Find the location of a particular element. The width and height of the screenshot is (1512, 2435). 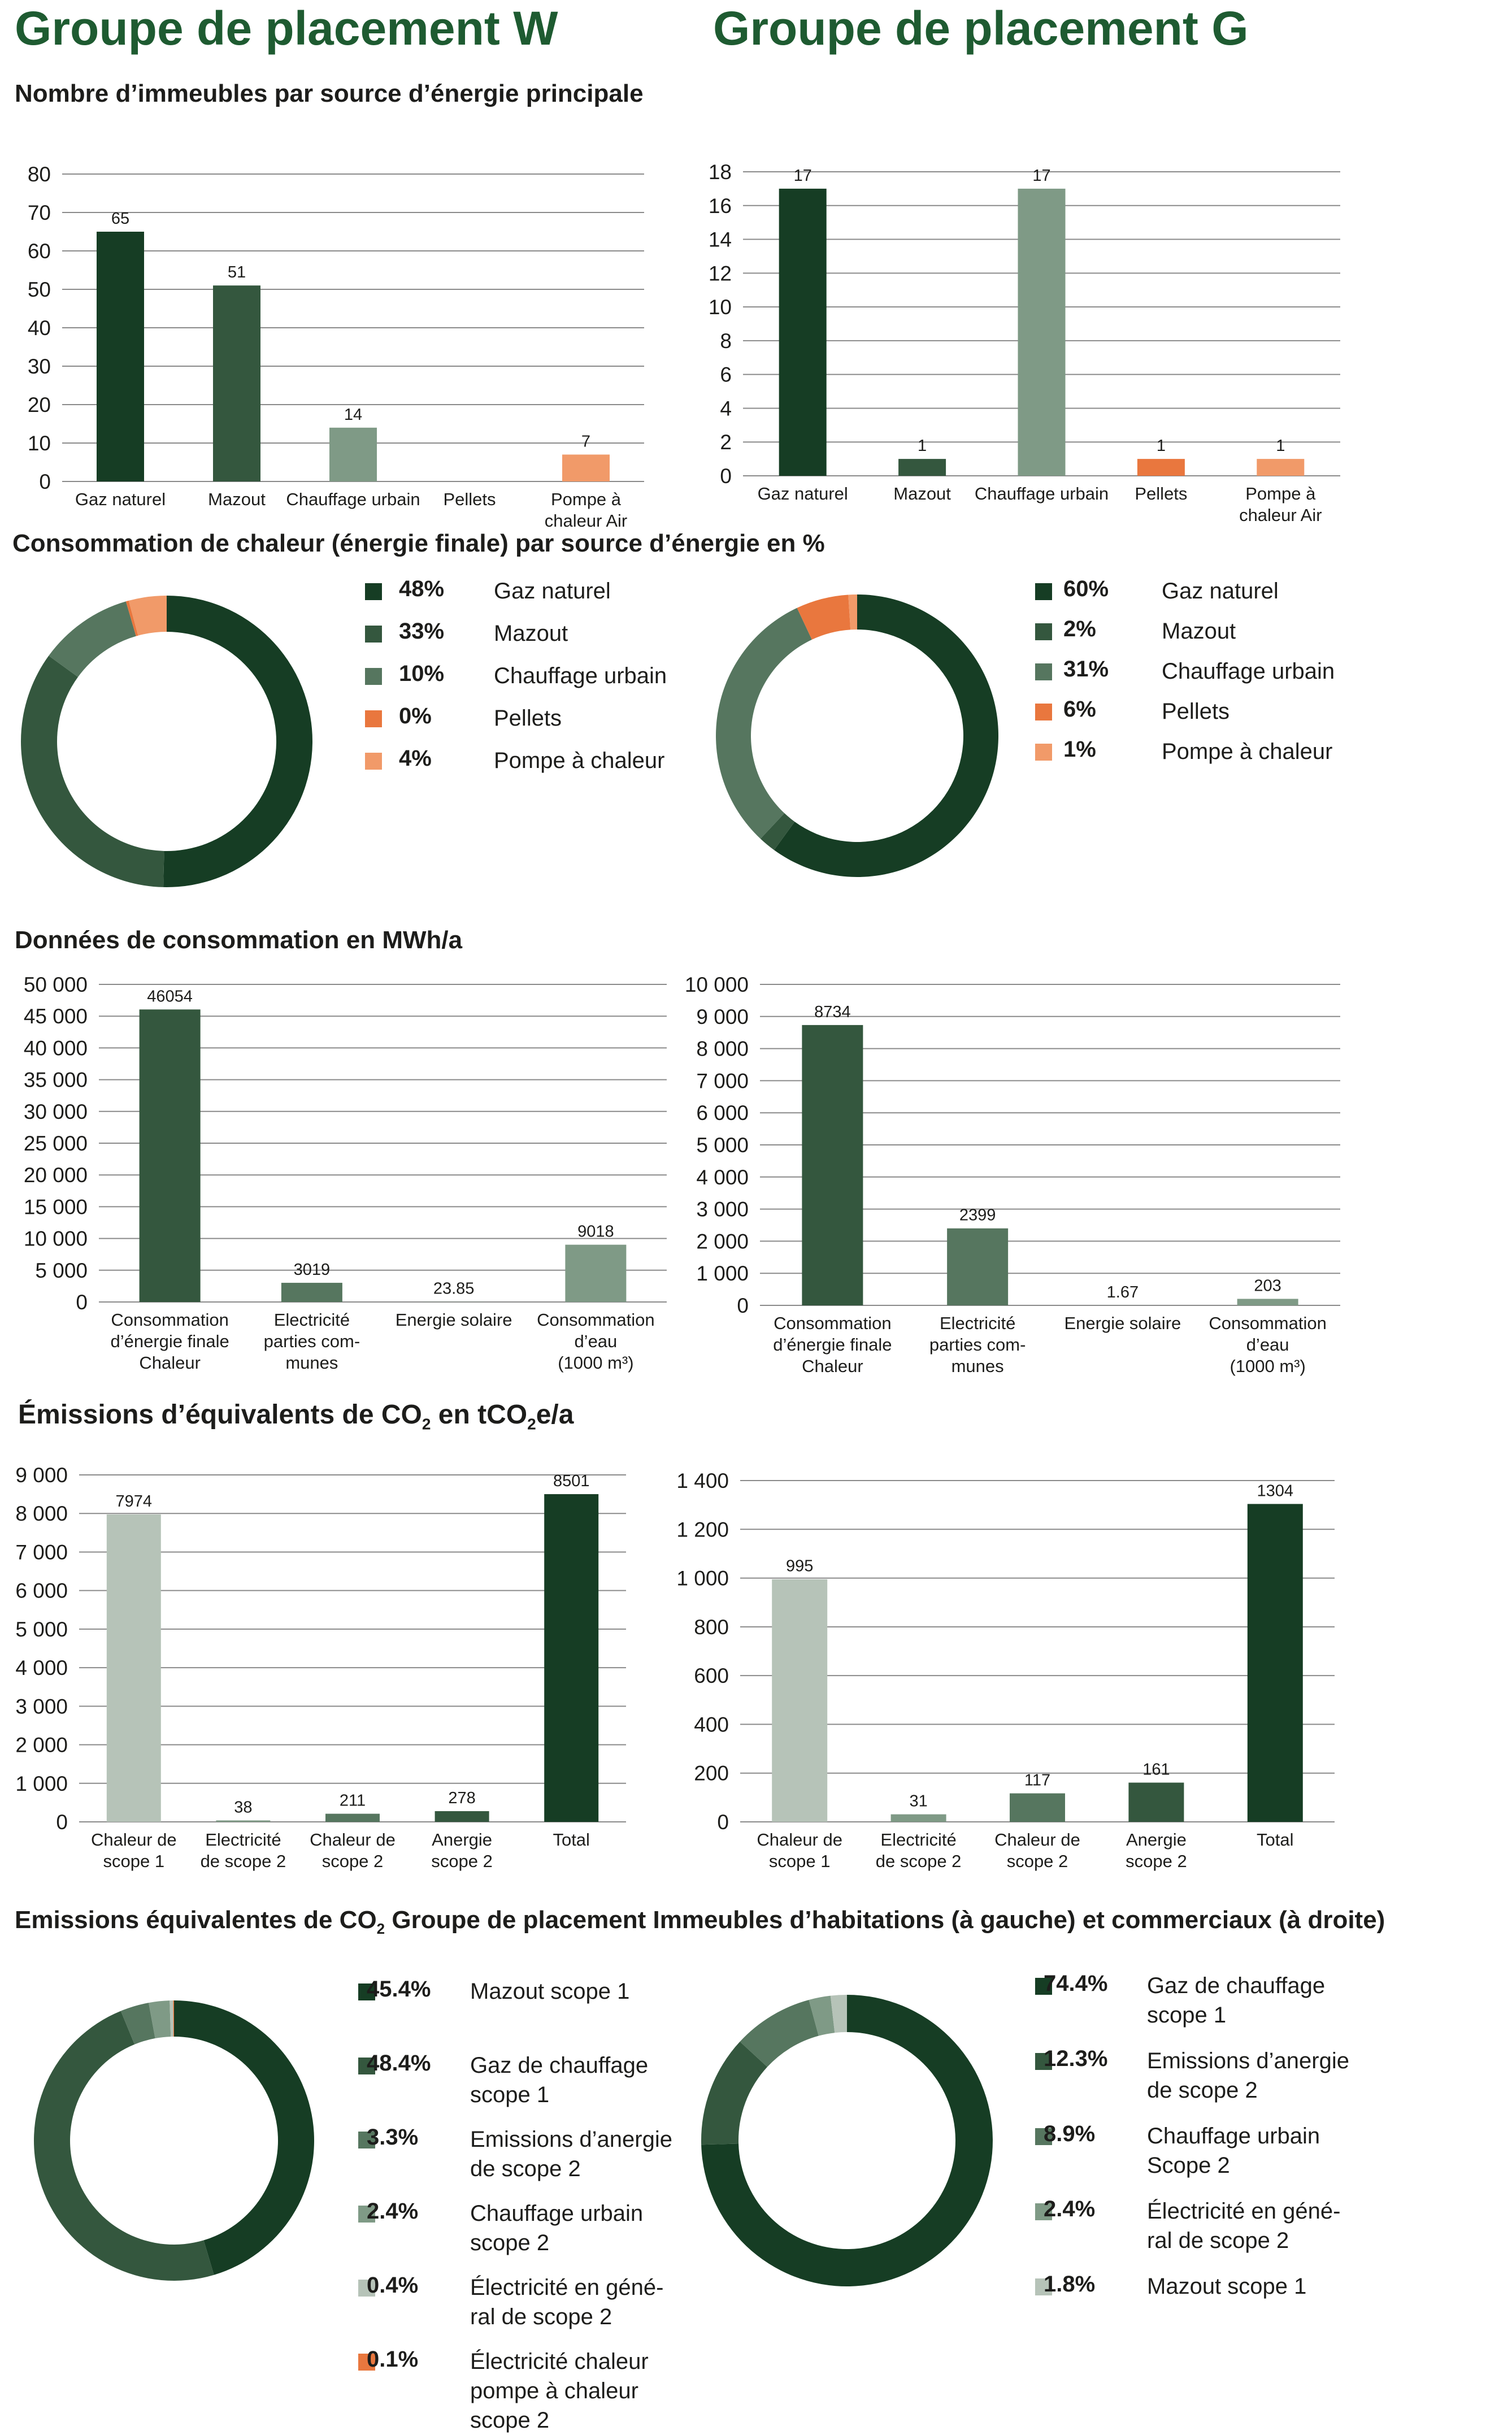

legend-percent: 48.4% is located at coordinates (399, 2063).